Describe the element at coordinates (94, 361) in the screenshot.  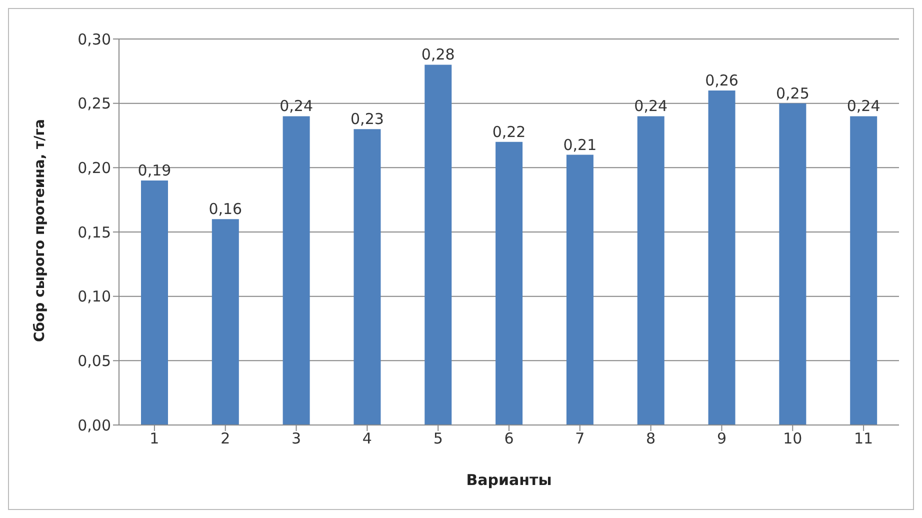
I see `y-tick-label: 0,05` at that location.